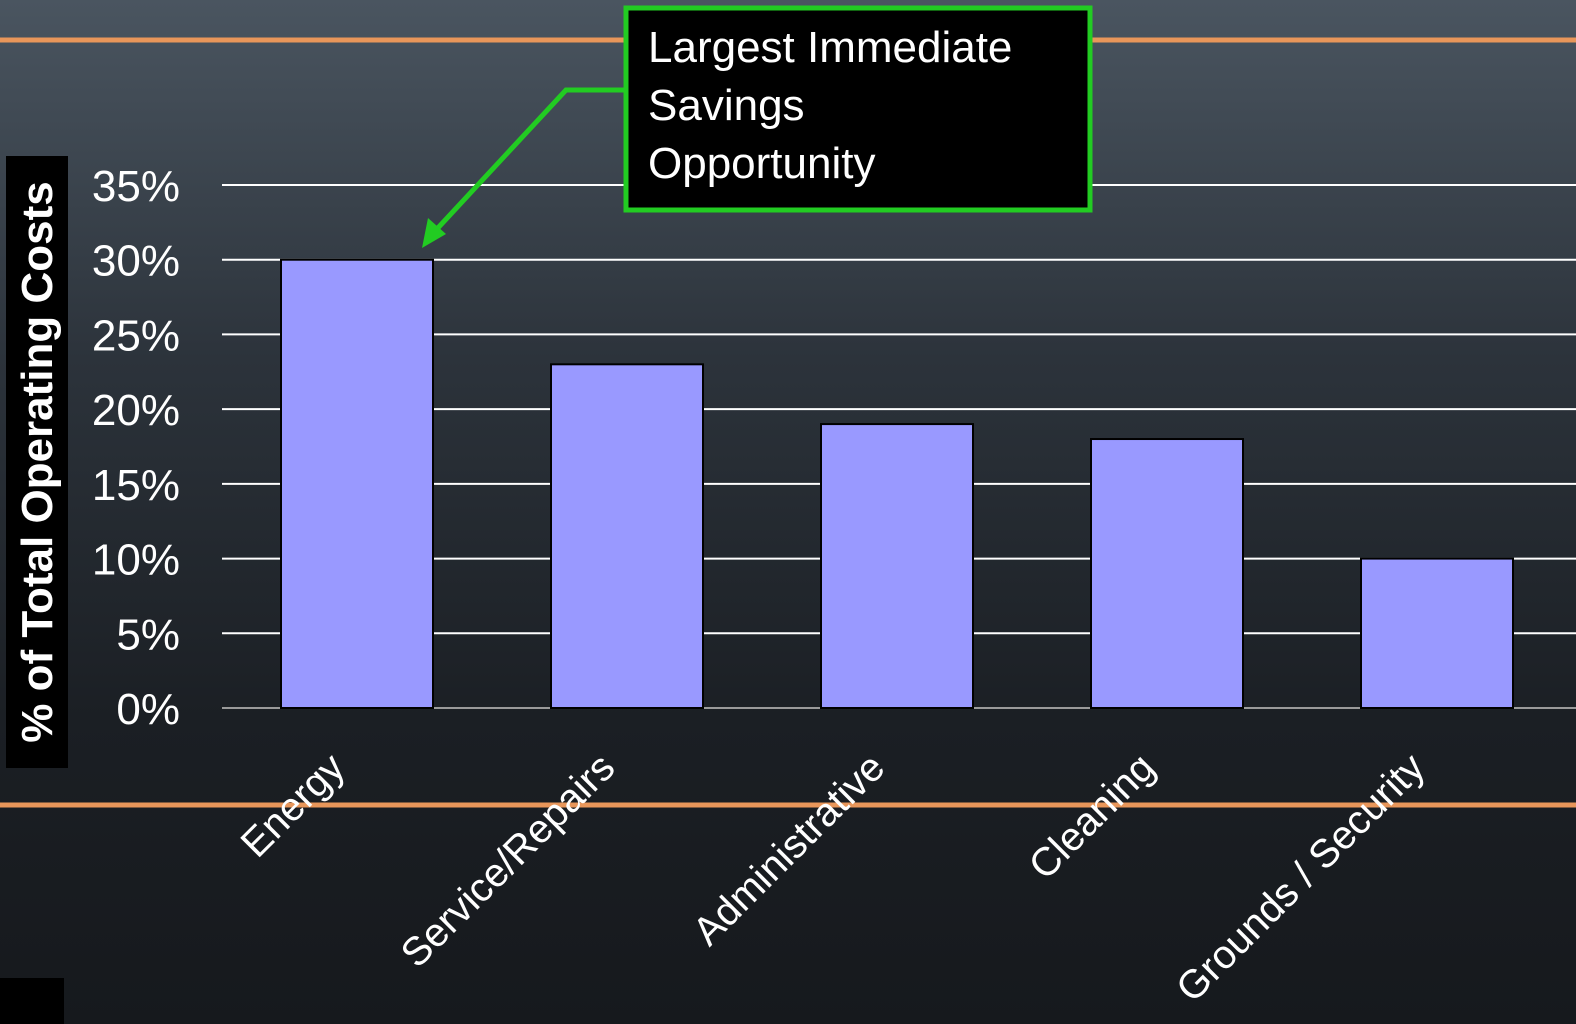 The height and width of the screenshot is (1024, 1576). Describe the element at coordinates (897, 566) in the screenshot. I see `bar-administrative` at that location.